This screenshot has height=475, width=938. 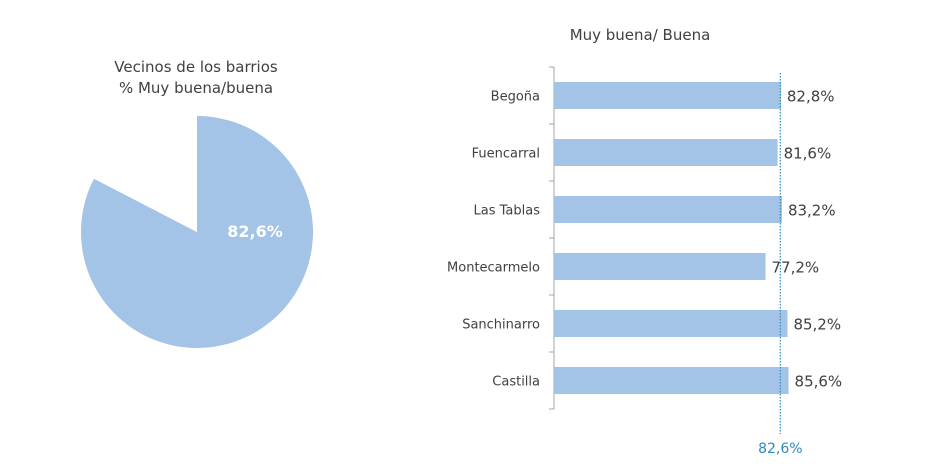 I want to click on bar-value-label-3: 77,2%, so click(x=796, y=268).